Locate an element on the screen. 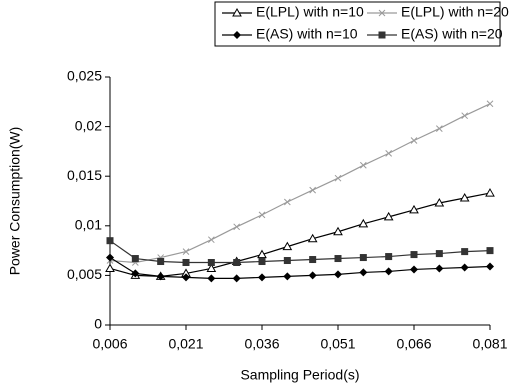  y-tick-label: 0,02 is located at coordinates (88, 125).